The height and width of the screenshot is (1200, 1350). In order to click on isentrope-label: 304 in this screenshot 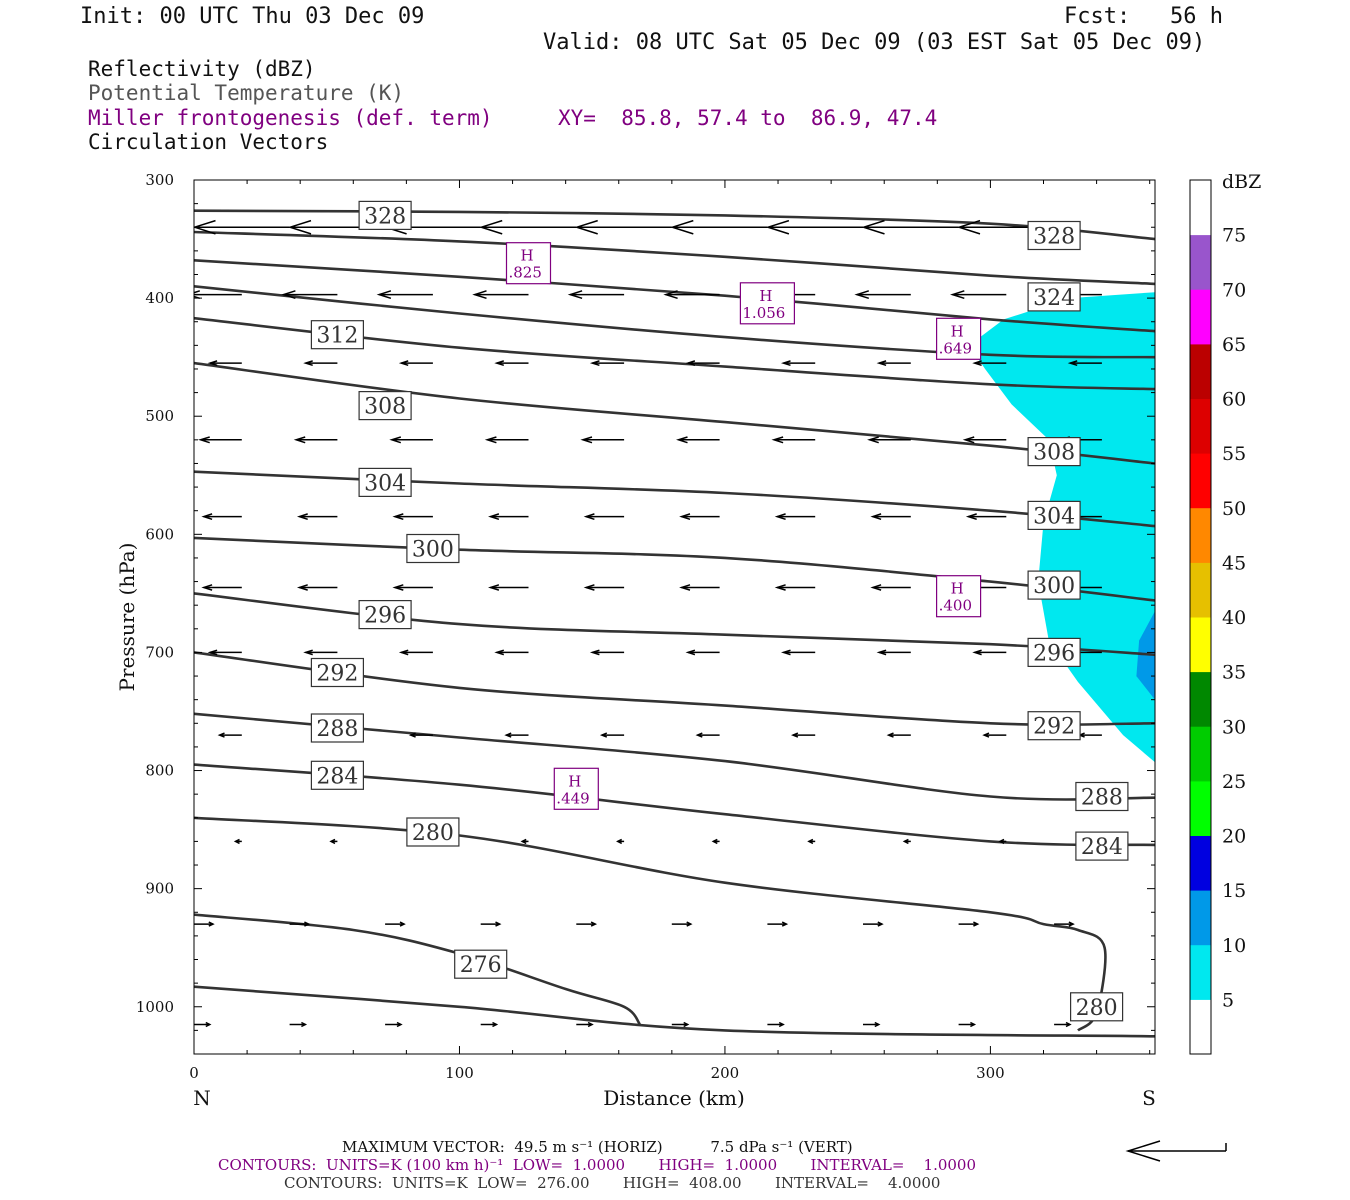, I will do `click(385, 482)`.